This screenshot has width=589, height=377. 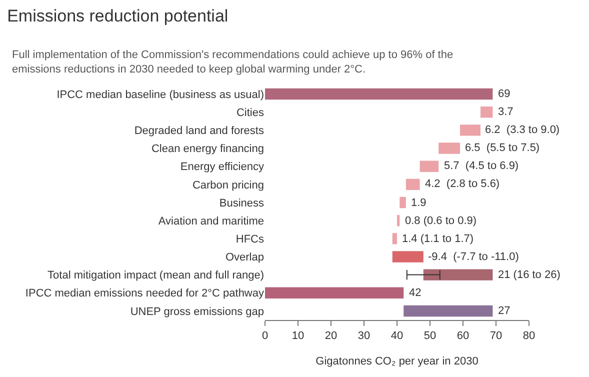 I want to click on data-label: 6.2 (3.3 to 9.0), so click(x=522, y=130).